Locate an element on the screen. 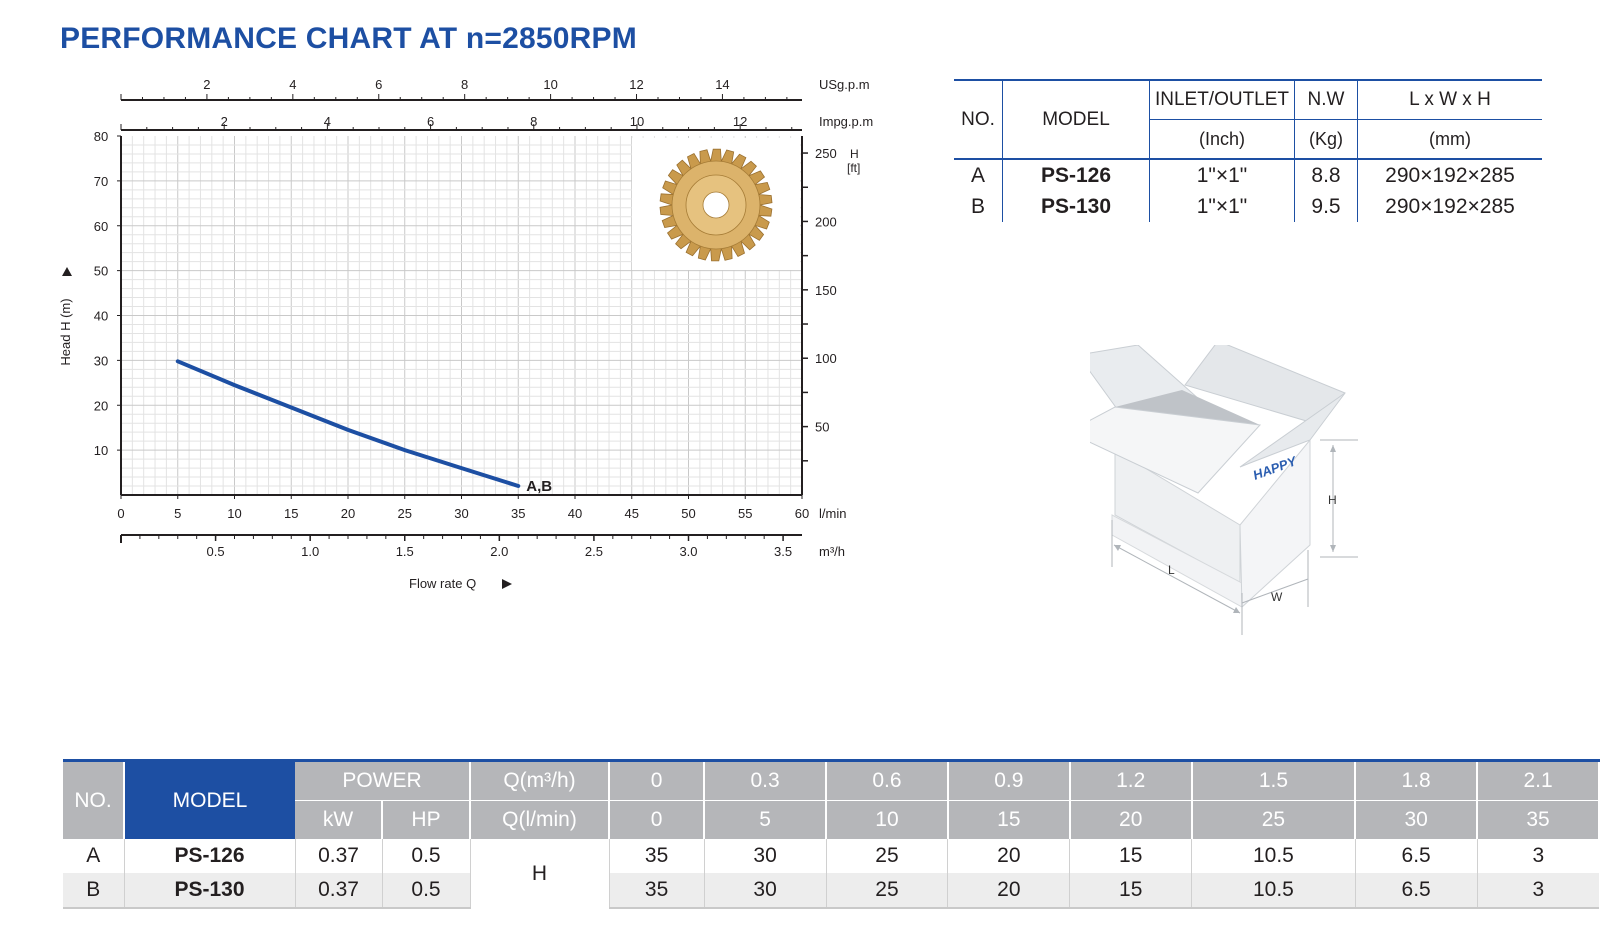 Image resolution: width=1600 pixels, height=934 pixels. spec-row: A PS-126 1"×1" 8.8 290×192×285 is located at coordinates (1248, 175).